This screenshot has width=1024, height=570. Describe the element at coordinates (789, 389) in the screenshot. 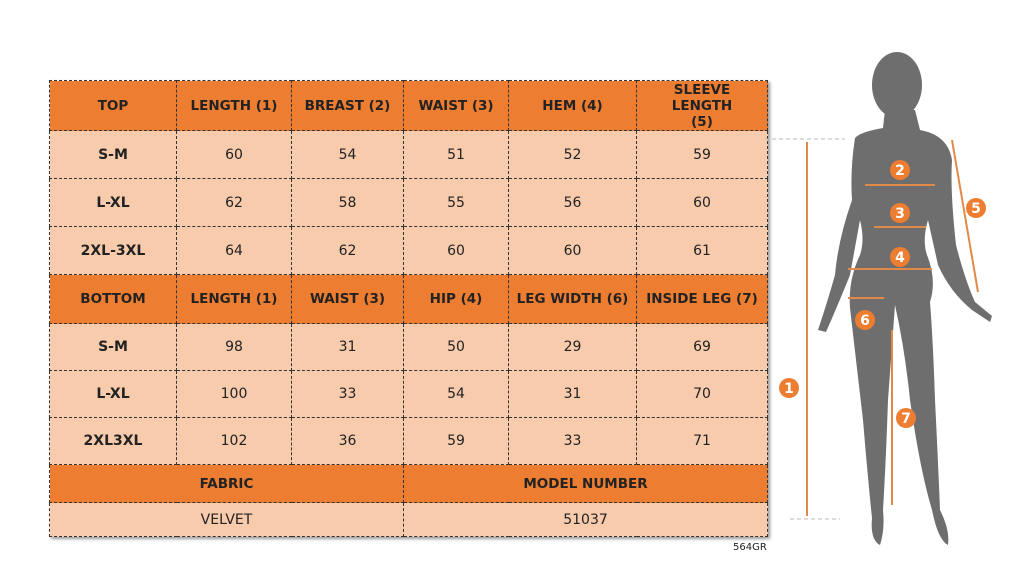

I see `marker-1: 1` at that location.